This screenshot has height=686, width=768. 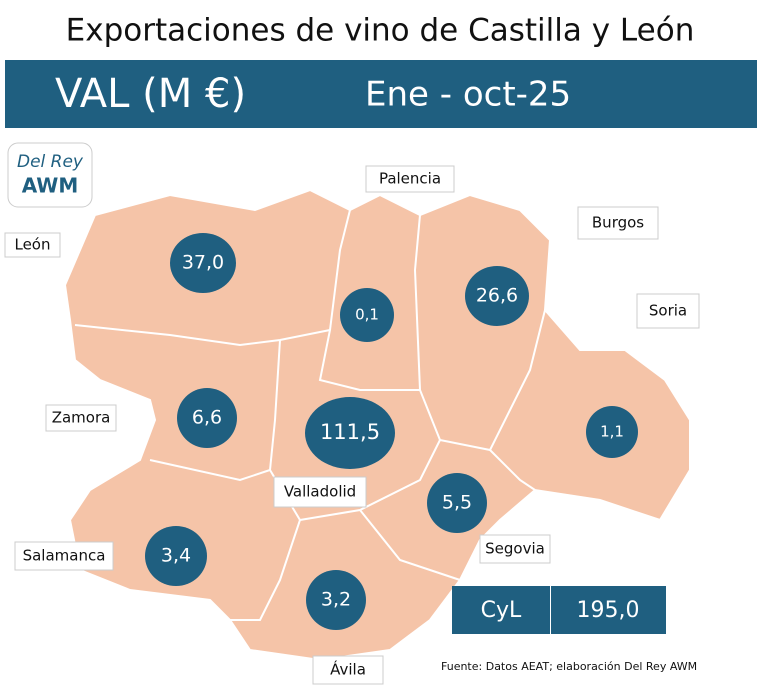 I want to click on province-value: 37,0, so click(x=203, y=263).